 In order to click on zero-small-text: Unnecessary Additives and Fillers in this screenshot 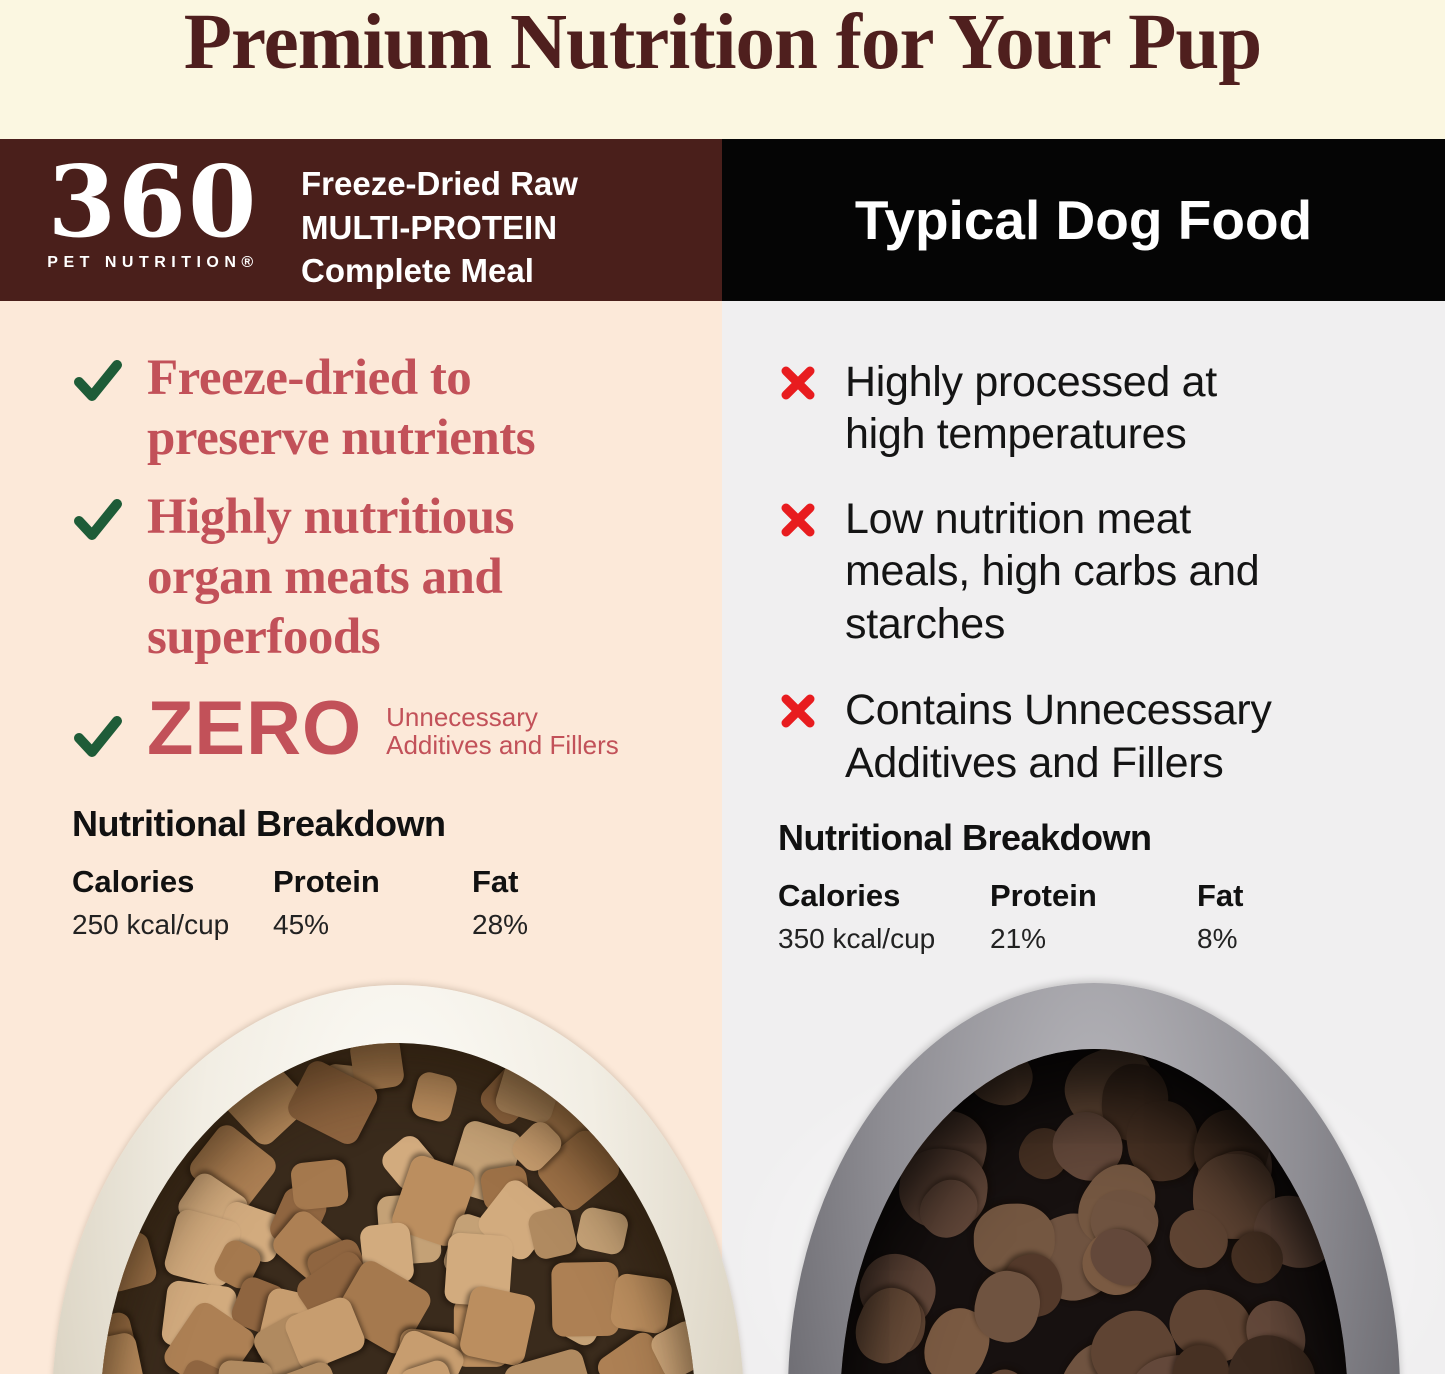, I will do `click(502, 731)`.